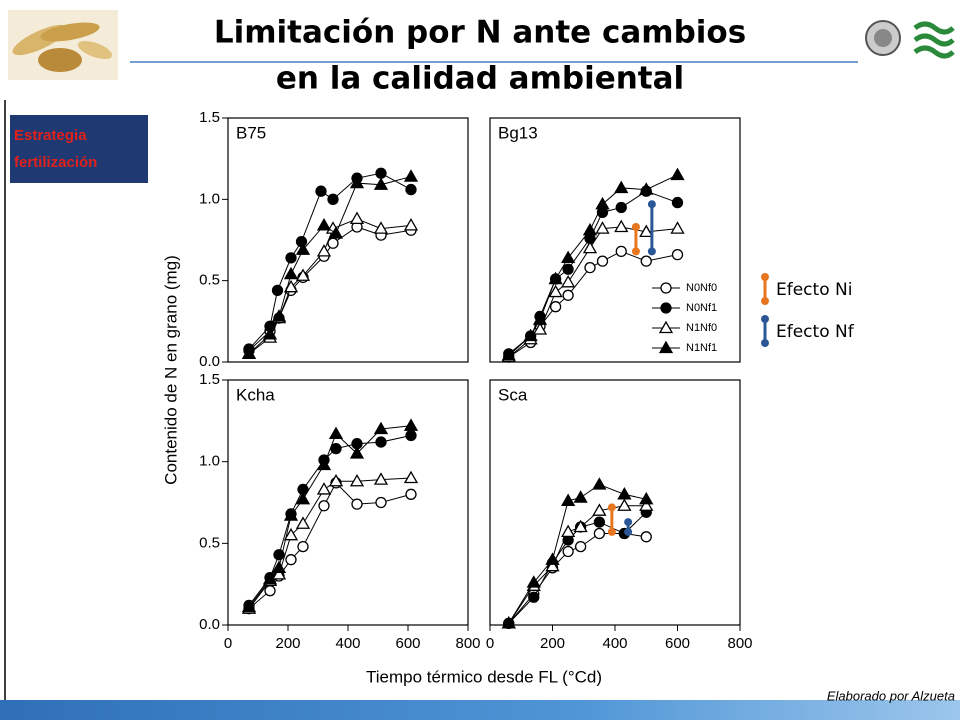 The height and width of the screenshot is (720, 960). Describe the element at coordinates (55, 162) in the screenshot. I see `side-box-text: fertilización` at that location.